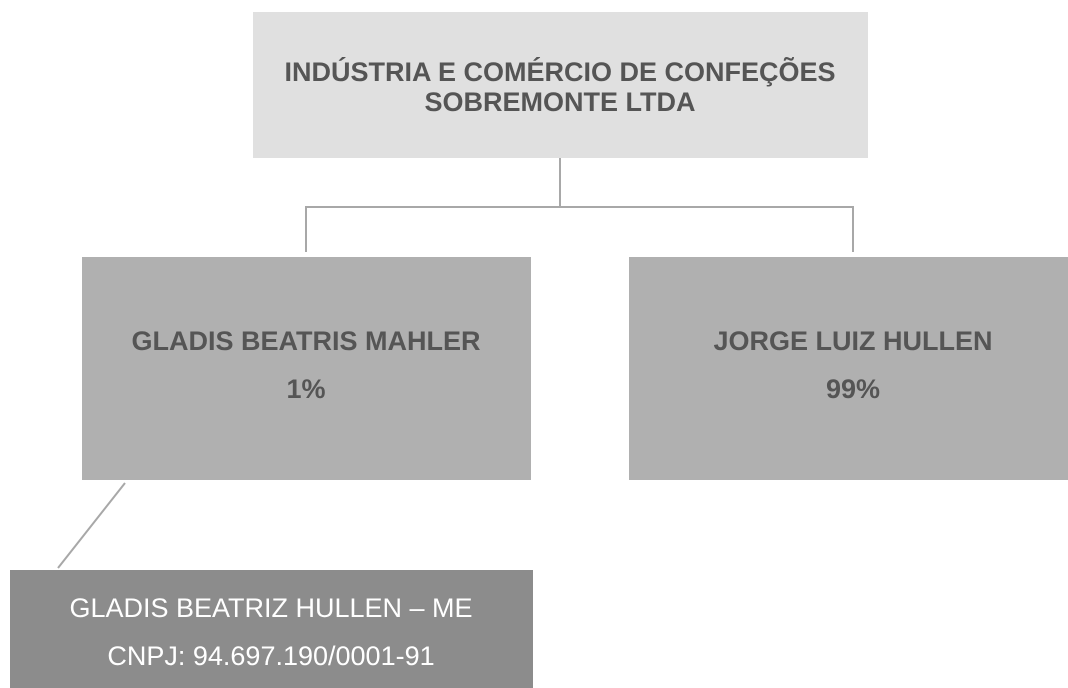 The width and height of the screenshot is (1068, 688). What do you see at coordinates (560, 102) in the screenshot?
I see `node-label: SOBREMONTE LTDA` at bounding box center [560, 102].